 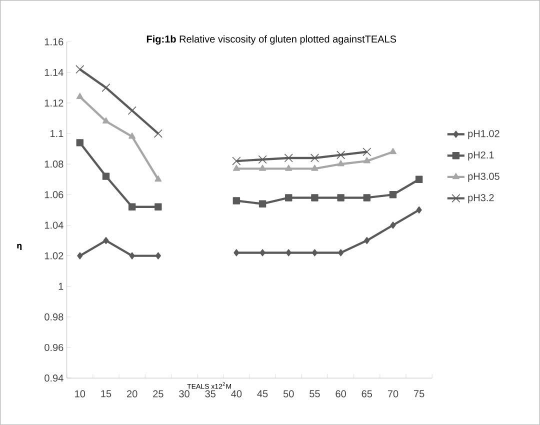 I want to click on x-tick-label: 25, so click(x=158, y=394).